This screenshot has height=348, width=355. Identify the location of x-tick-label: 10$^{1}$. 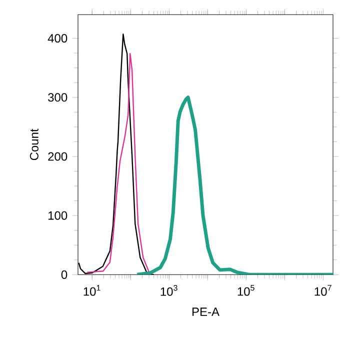
(92, 290).